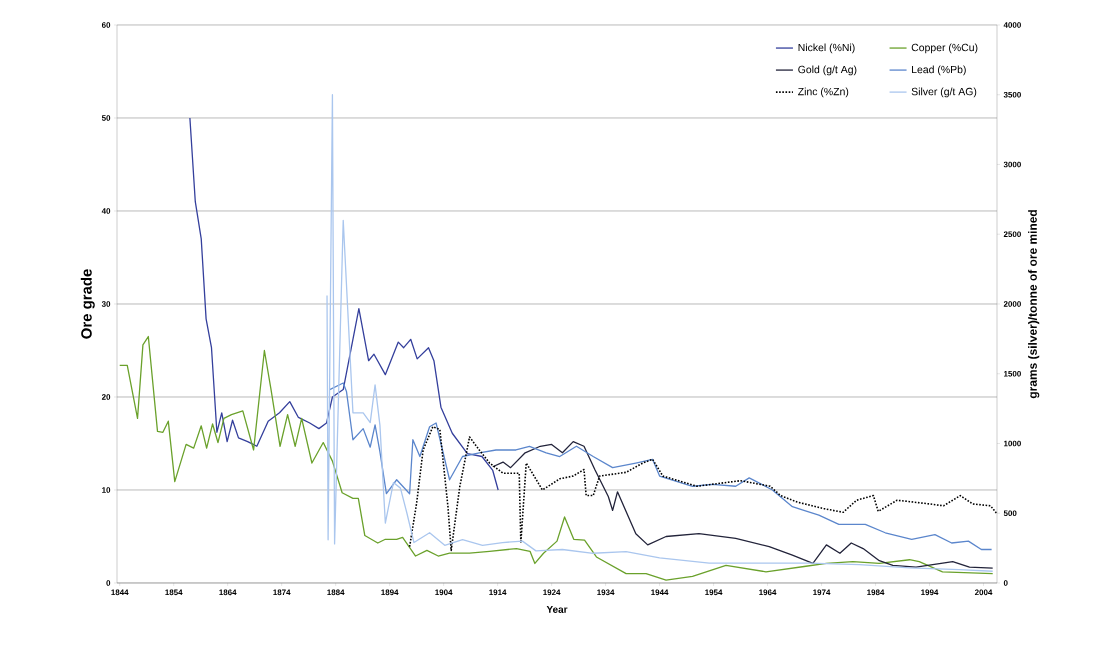 The width and height of the screenshot is (1100, 660). Describe the element at coordinates (87, 304) in the screenshot. I see `y-axis-title: Ore grade` at that location.